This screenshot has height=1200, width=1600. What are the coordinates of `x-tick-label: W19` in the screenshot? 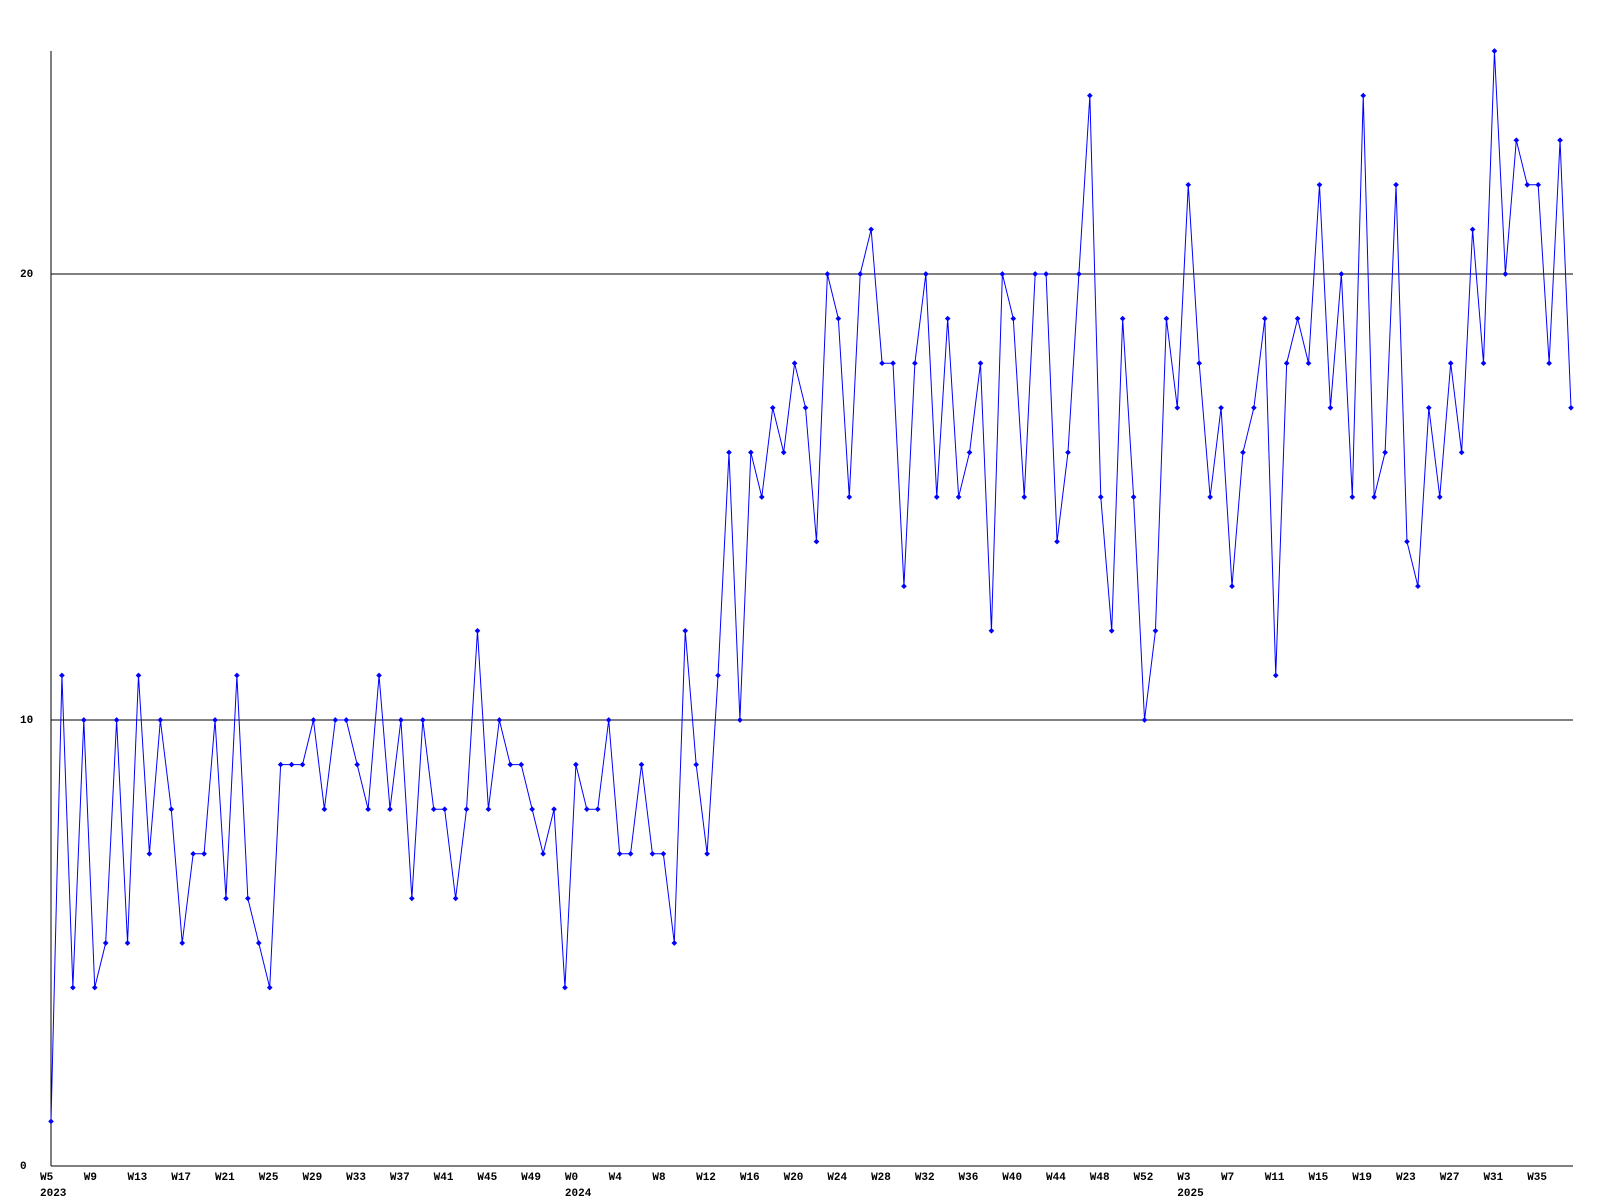 It's located at (1362, 1178).